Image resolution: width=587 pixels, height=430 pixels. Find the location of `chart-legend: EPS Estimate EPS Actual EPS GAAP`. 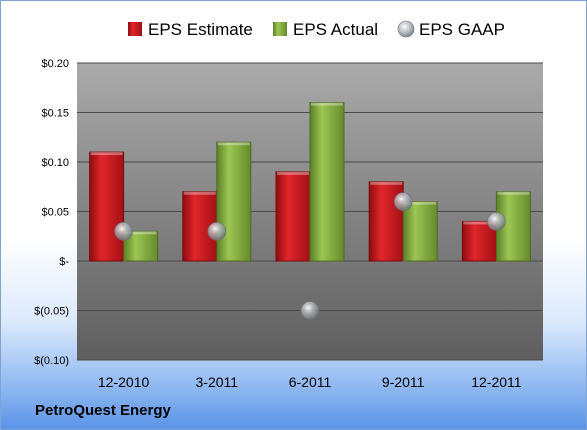

chart-legend: EPS Estimate EPS Actual EPS GAAP is located at coordinates (316, 29).